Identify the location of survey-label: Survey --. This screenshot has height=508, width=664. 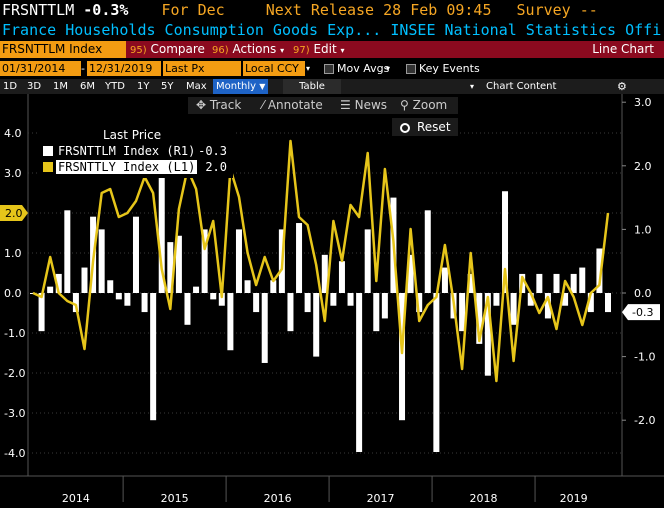
(557, 10).